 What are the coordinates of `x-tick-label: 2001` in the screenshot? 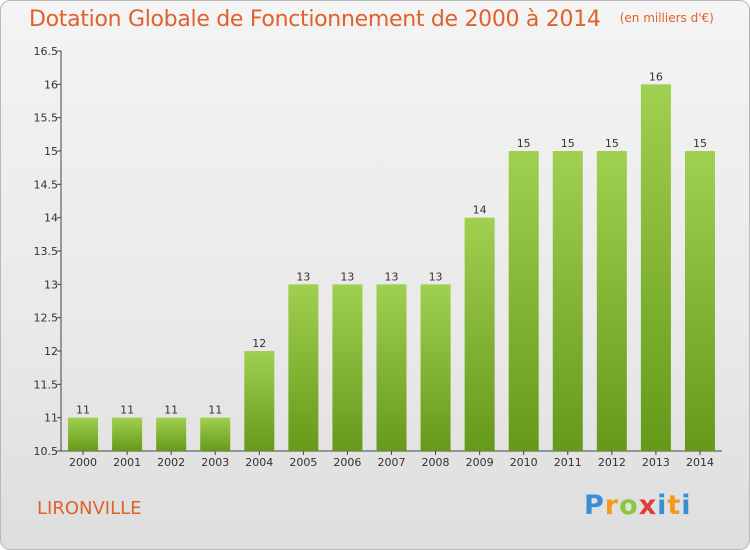 It's located at (127, 462).